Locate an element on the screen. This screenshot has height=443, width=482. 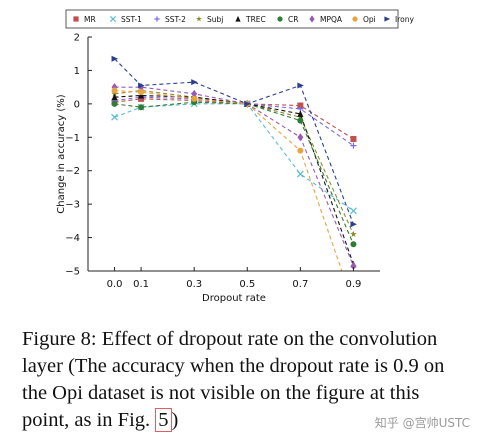
legend-label-mpqa: MPQA is located at coordinates (331, 19).